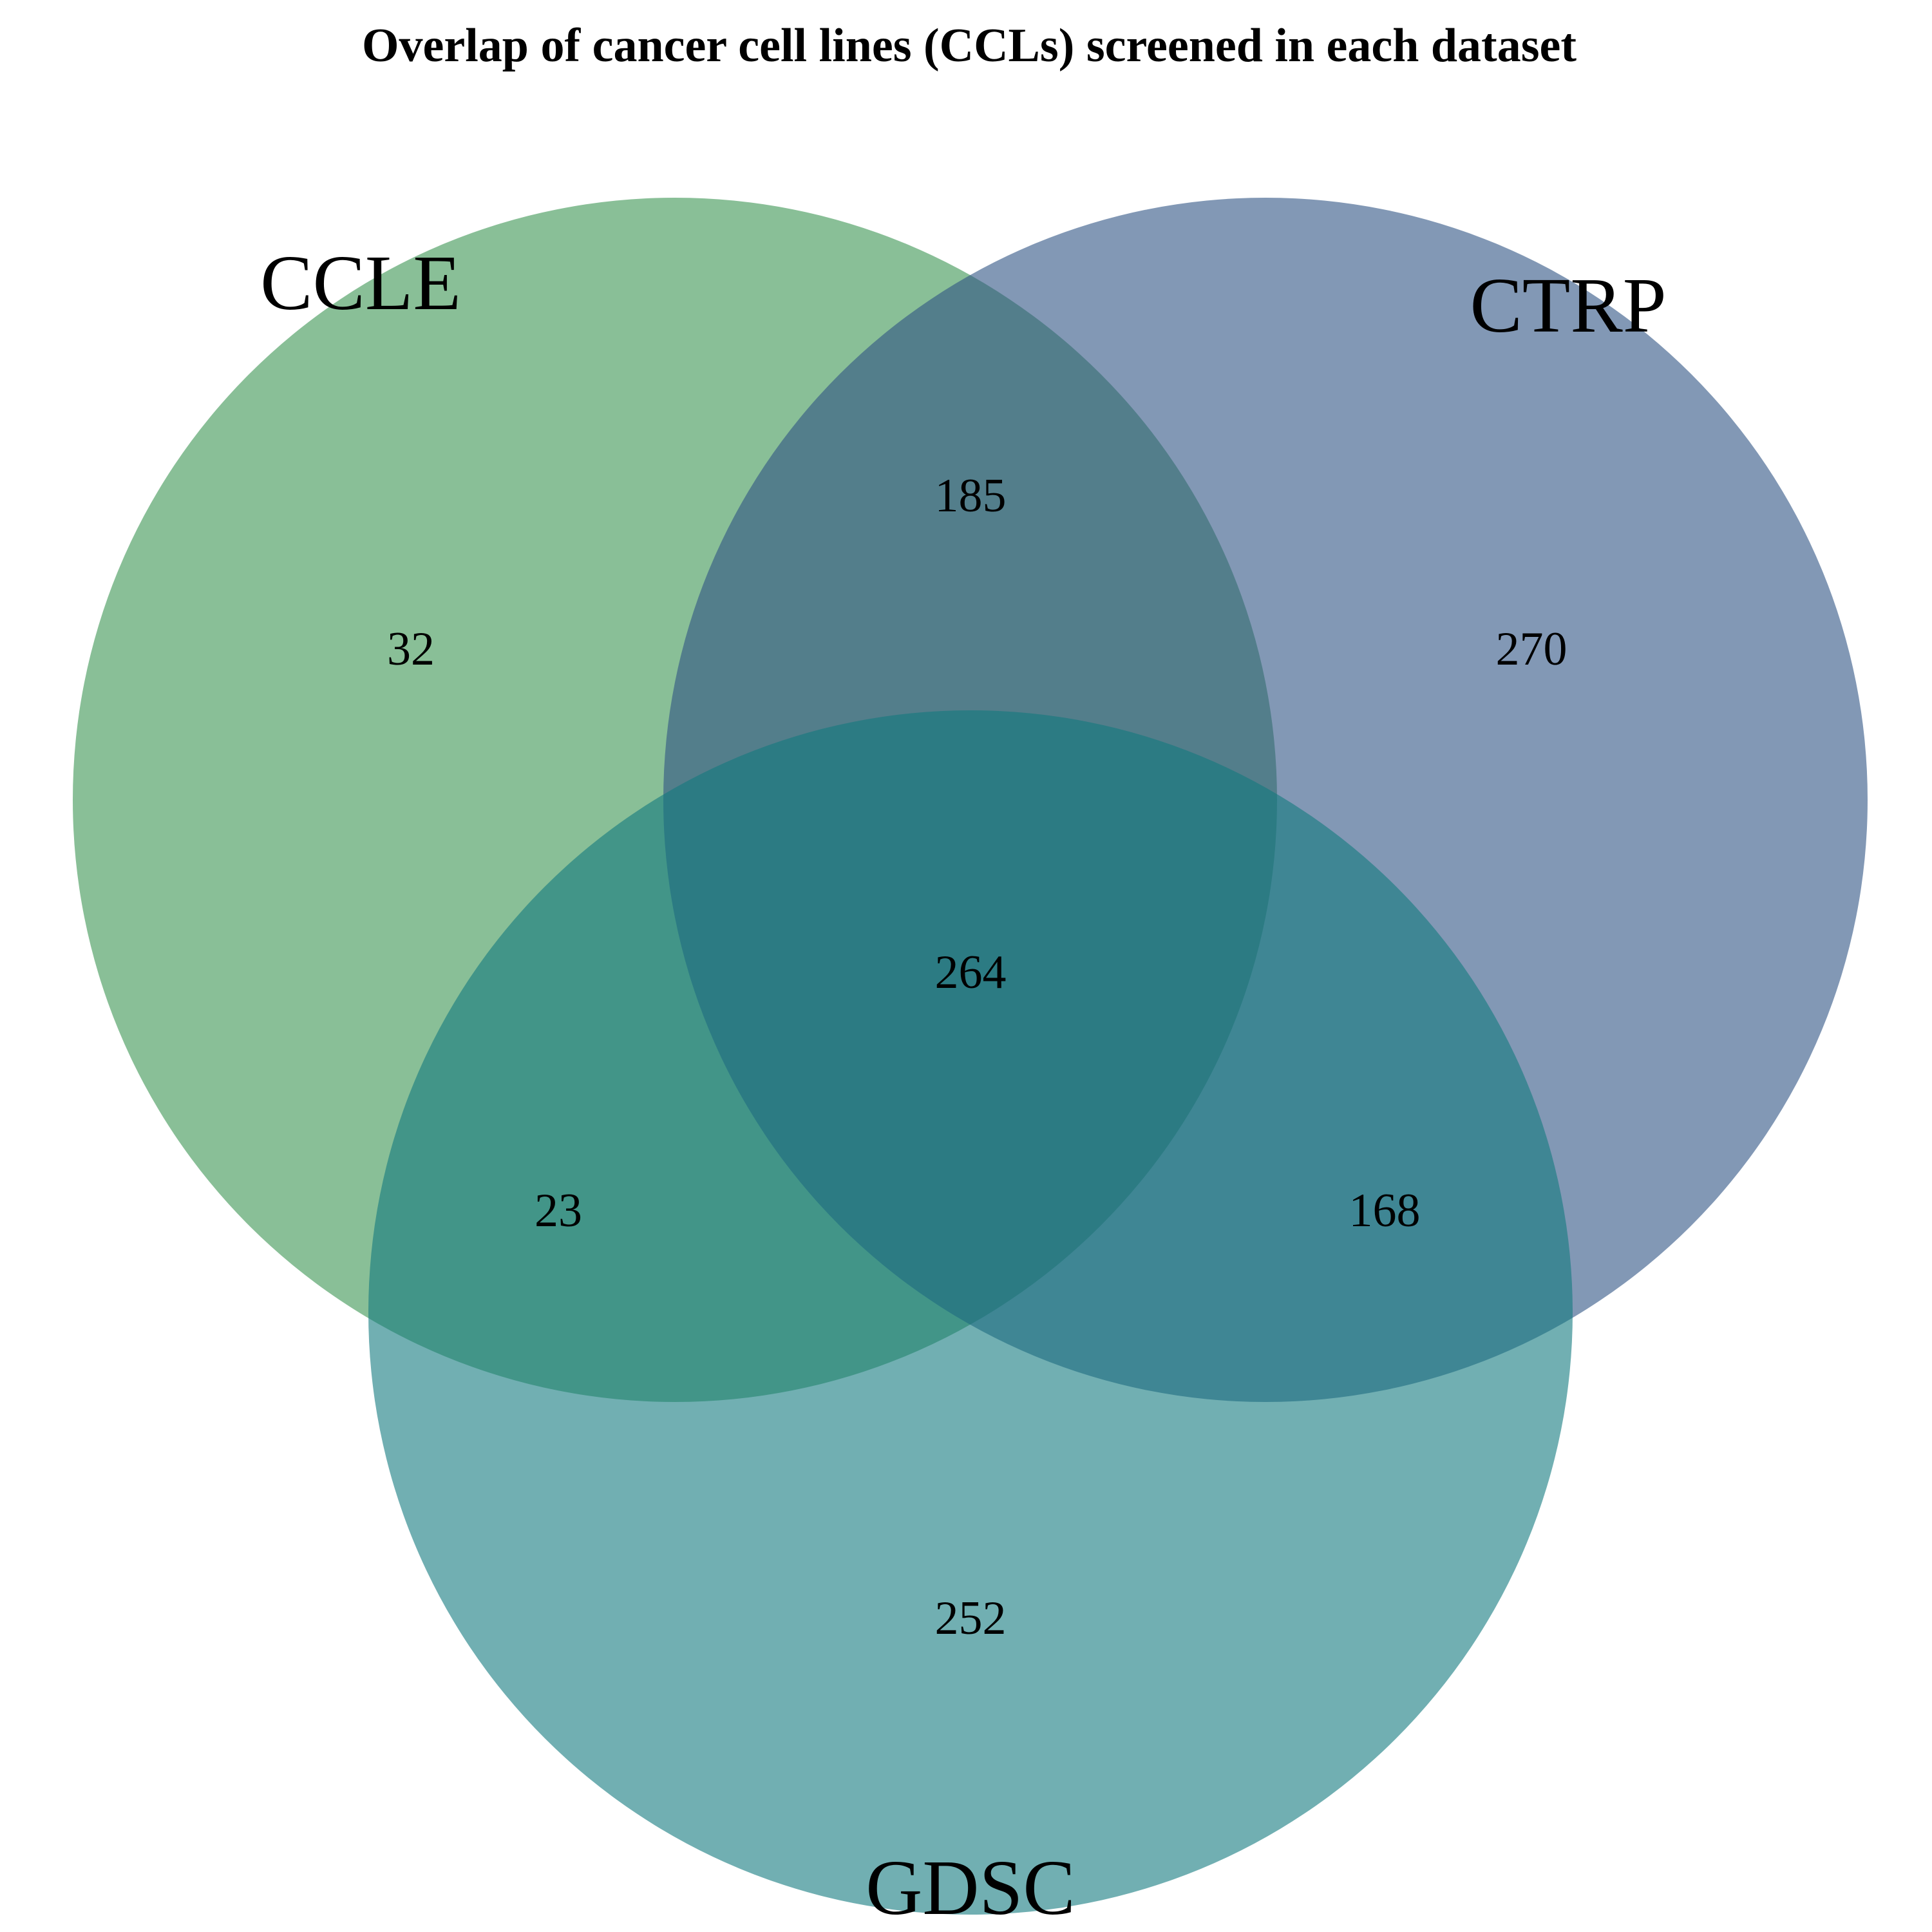 This screenshot has width=1932, height=1932. Describe the element at coordinates (971, 1888) in the screenshot. I see `gdsc-label: GDSC` at that location.